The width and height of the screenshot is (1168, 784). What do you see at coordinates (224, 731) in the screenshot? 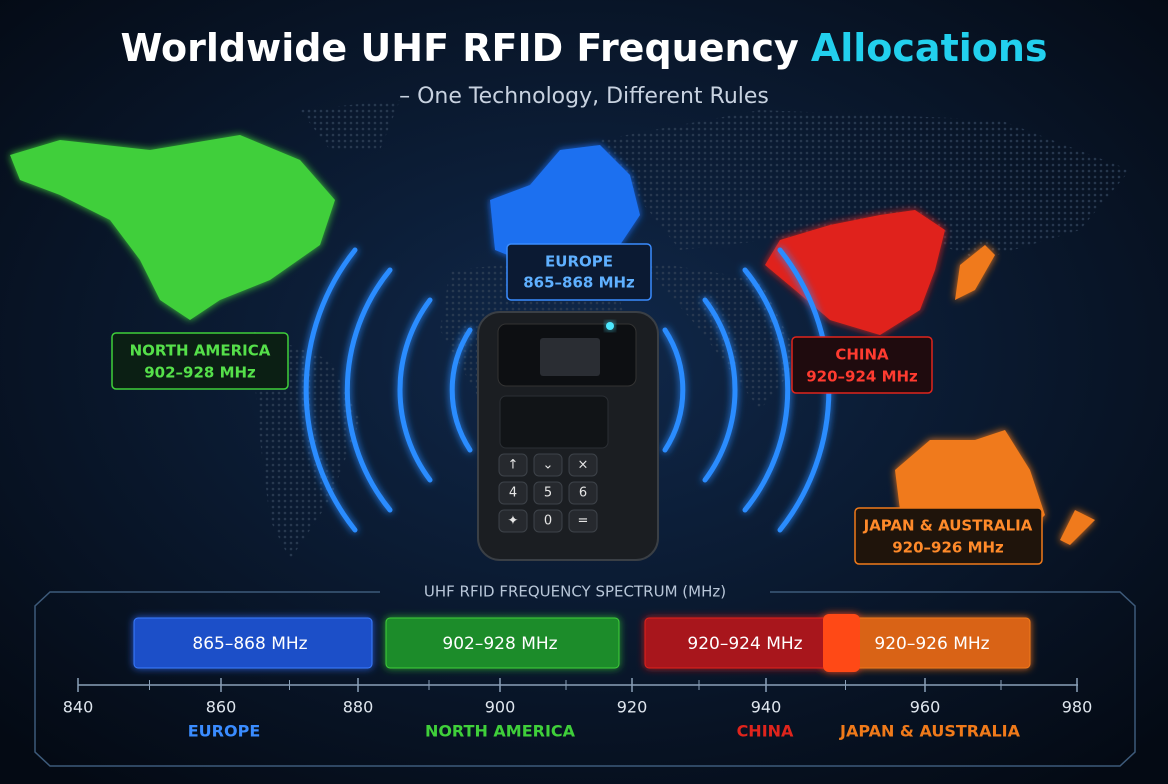
I see `region-label: EUROPE` at bounding box center [224, 731].